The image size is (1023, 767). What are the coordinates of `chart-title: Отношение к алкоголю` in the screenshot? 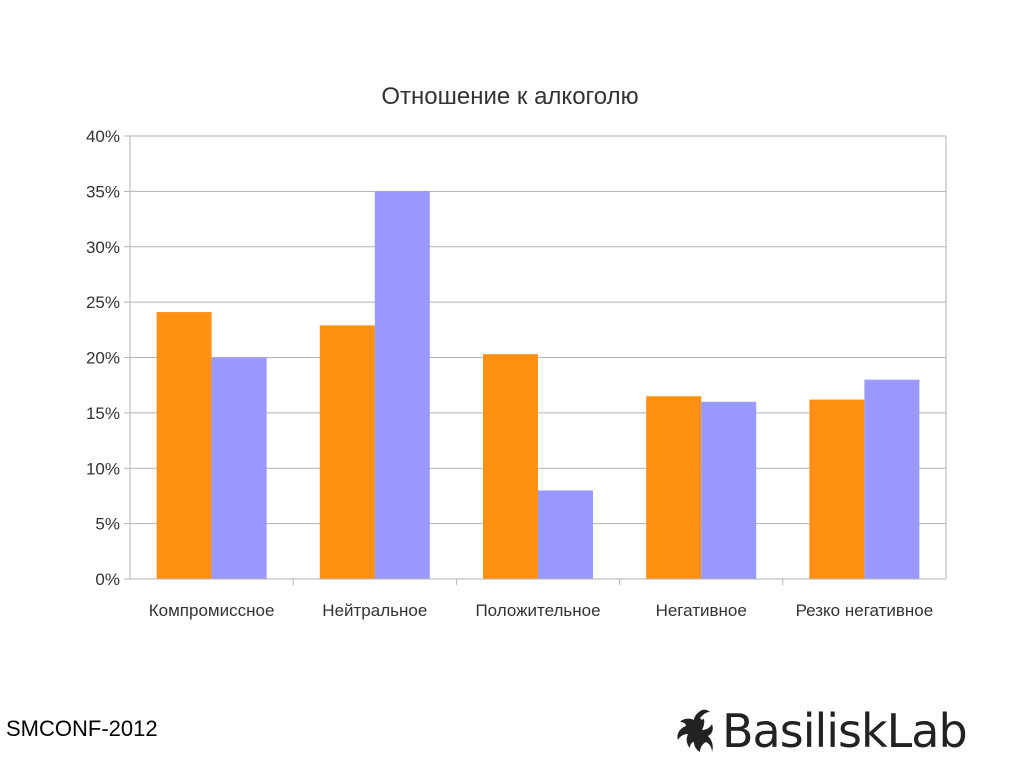 It's located at (509, 96).